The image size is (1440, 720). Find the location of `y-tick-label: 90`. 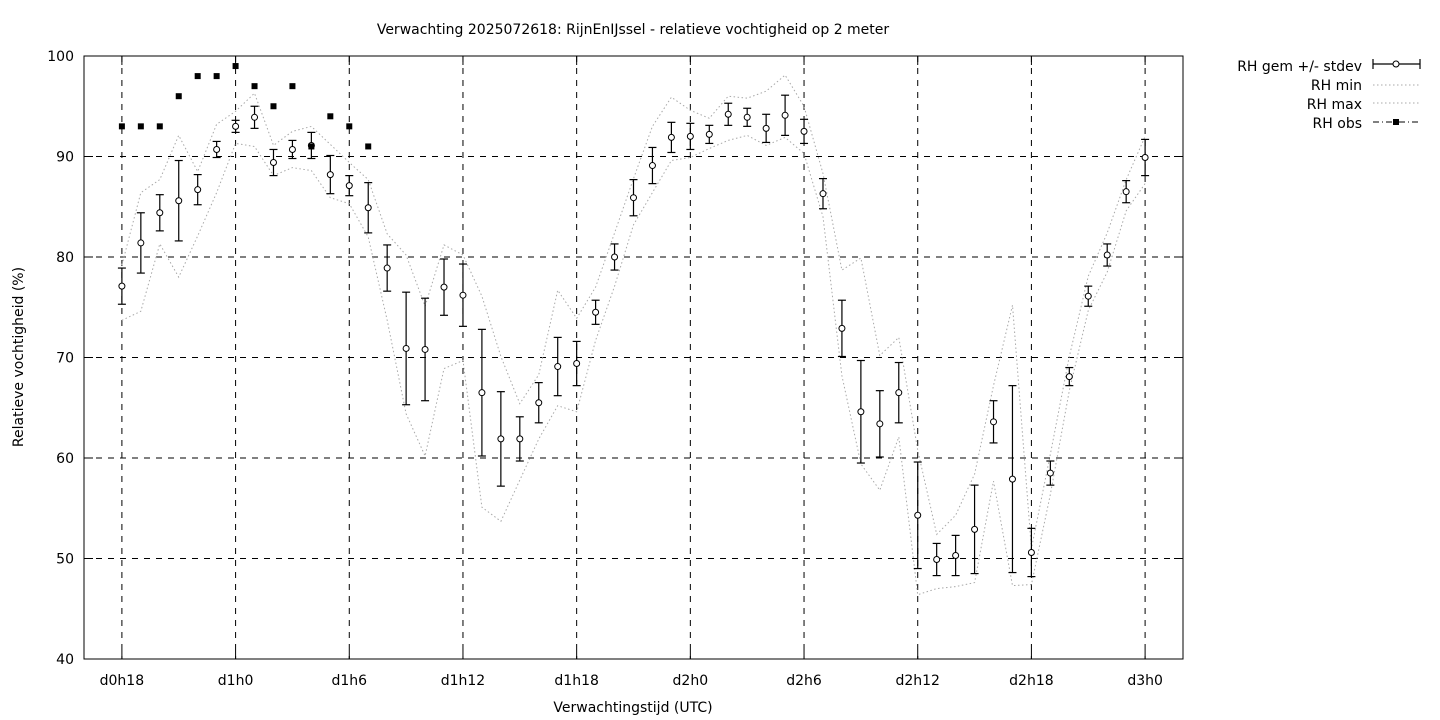

y-tick-label: 90 is located at coordinates (65, 158).